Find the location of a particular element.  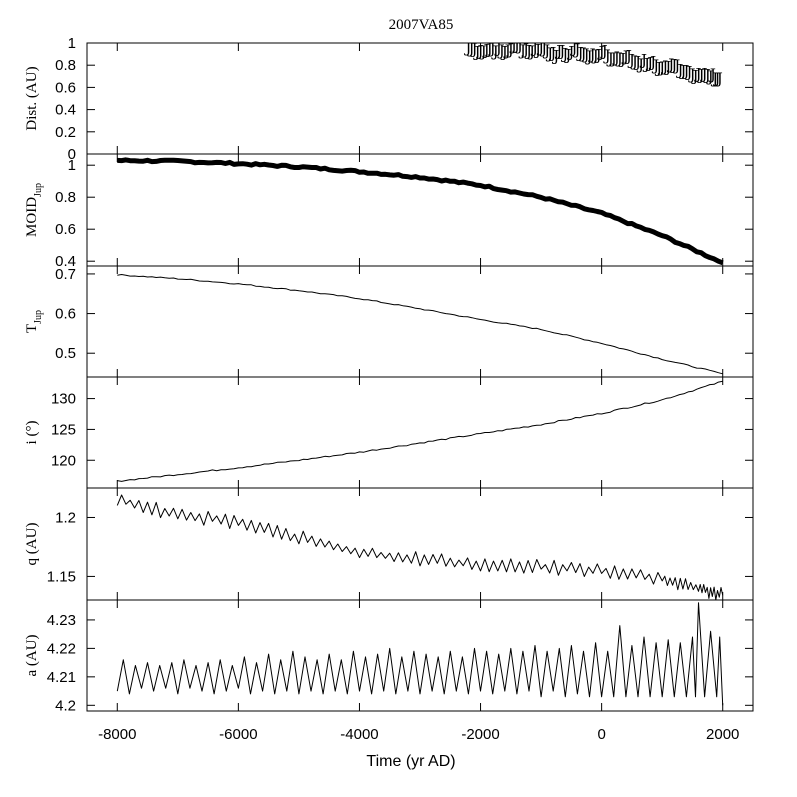

y-tick-label: 4.22 is located at coordinates (61, 648).